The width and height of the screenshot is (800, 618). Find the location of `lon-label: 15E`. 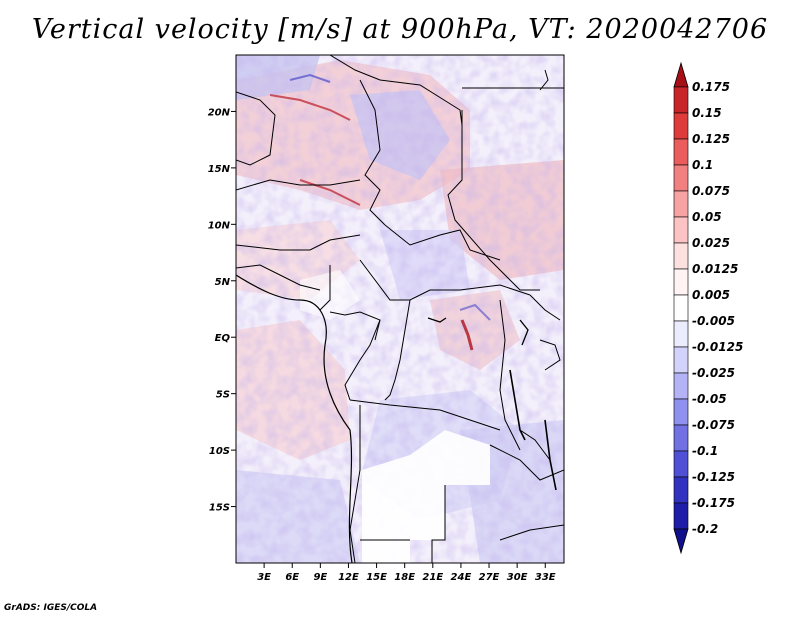

lon-label: 15E is located at coordinates (376, 577).